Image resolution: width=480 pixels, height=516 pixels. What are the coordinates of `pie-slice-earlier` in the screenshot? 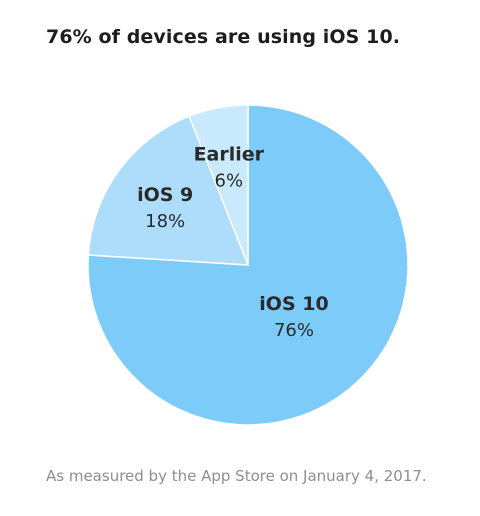 It's located at (218, 185).